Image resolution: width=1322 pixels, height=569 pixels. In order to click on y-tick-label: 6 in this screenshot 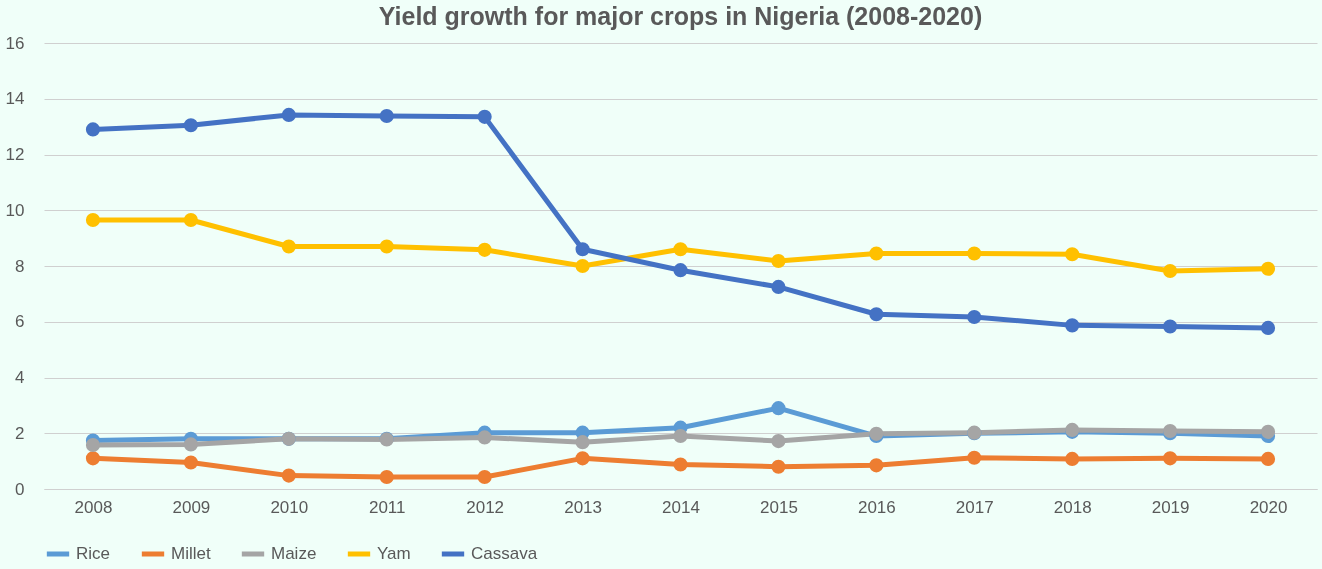, I will do `click(20, 322)`.